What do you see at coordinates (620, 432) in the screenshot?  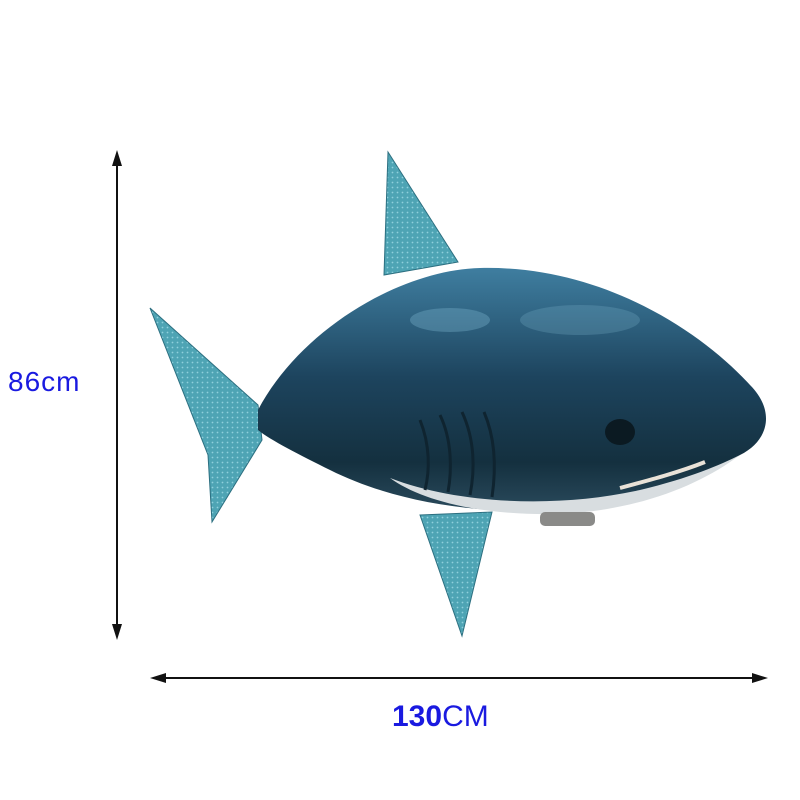 I see `shark-eye` at bounding box center [620, 432].